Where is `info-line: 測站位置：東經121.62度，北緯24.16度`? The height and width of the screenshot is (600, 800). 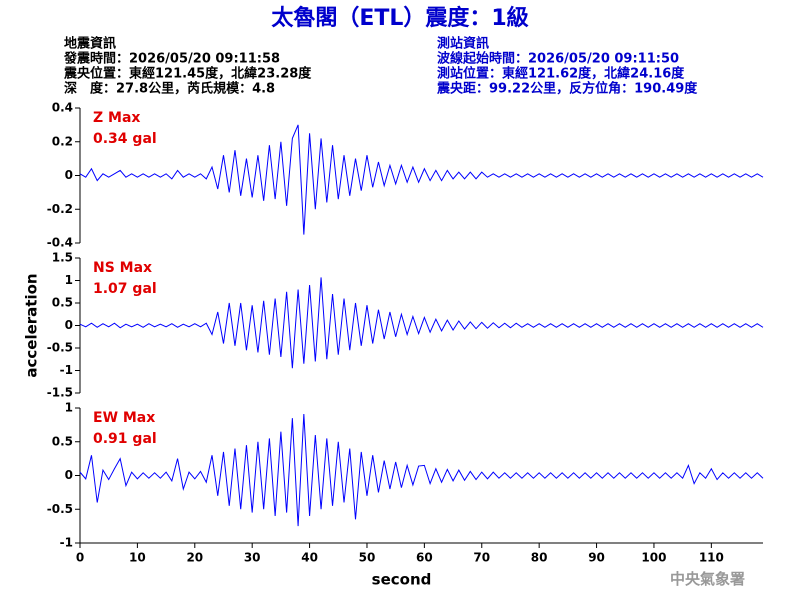 info-line: 測站位置：東經121.62度，北緯24.16度 is located at coordinates (561, 74).